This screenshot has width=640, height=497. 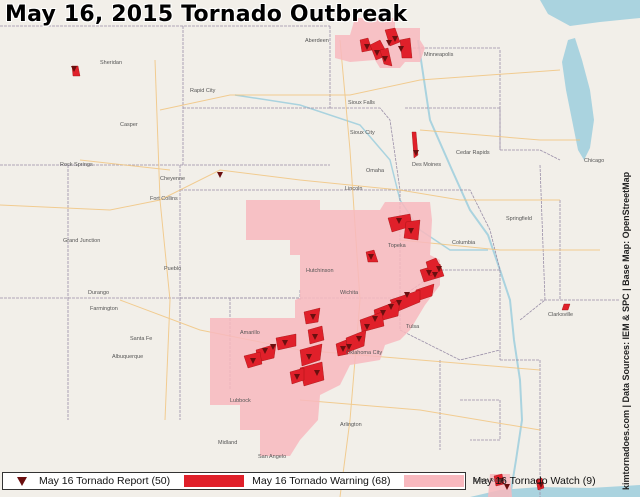 I want to click on tornado-watch-swatch, so click(x=434, y=481).